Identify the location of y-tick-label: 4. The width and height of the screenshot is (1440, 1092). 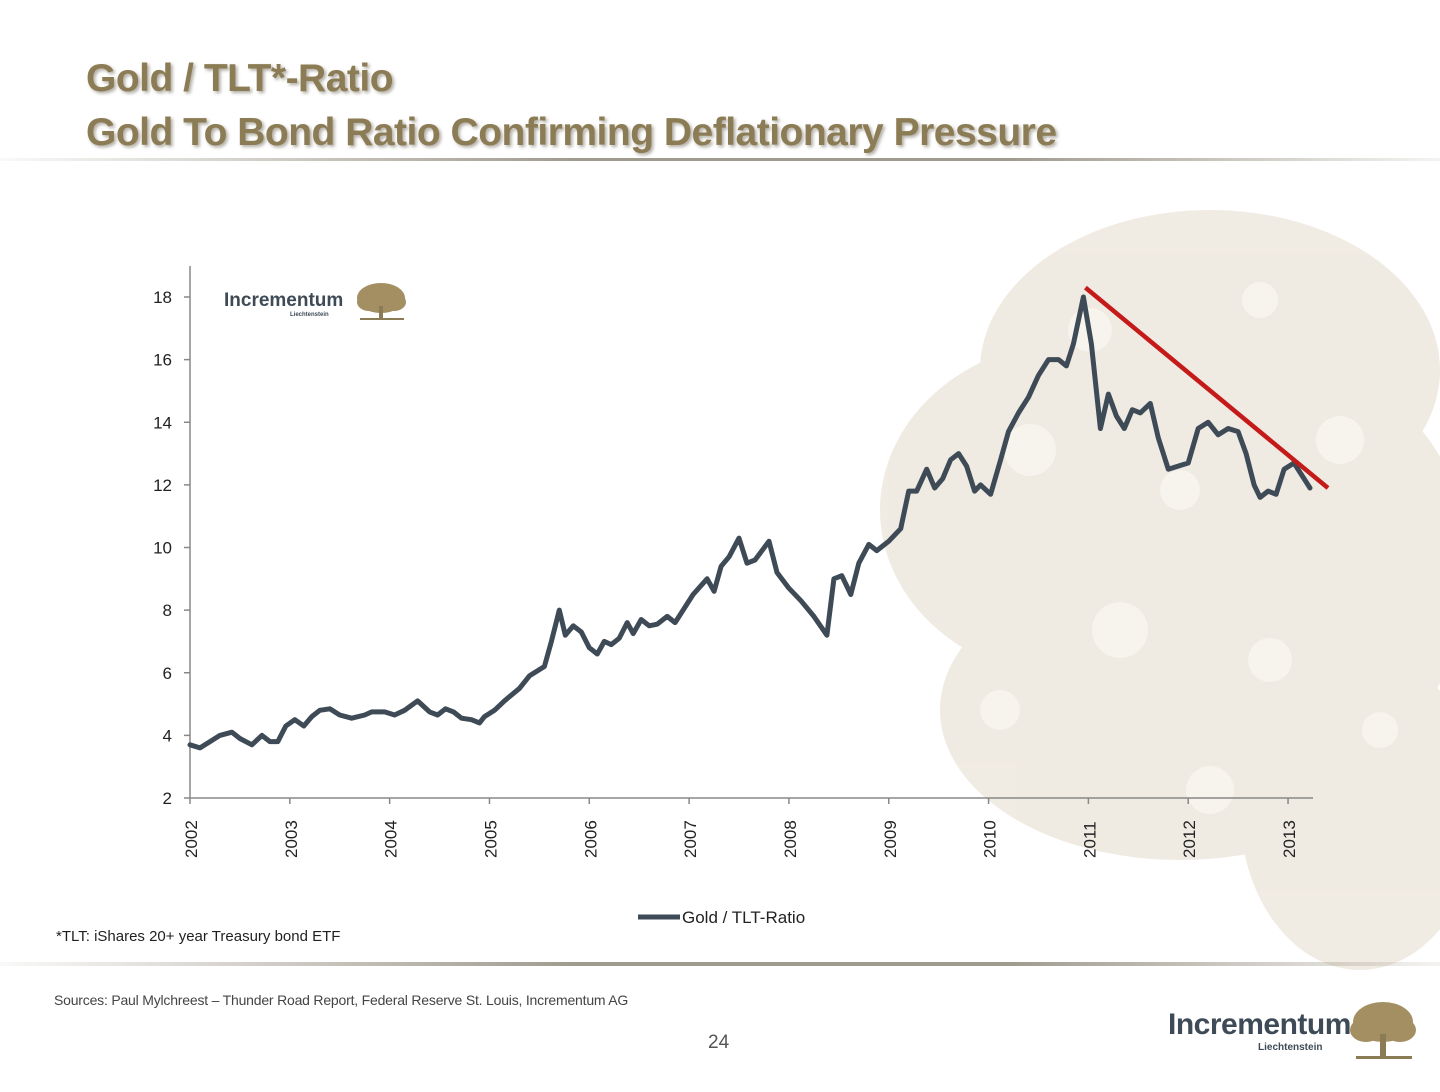
(167, 735).